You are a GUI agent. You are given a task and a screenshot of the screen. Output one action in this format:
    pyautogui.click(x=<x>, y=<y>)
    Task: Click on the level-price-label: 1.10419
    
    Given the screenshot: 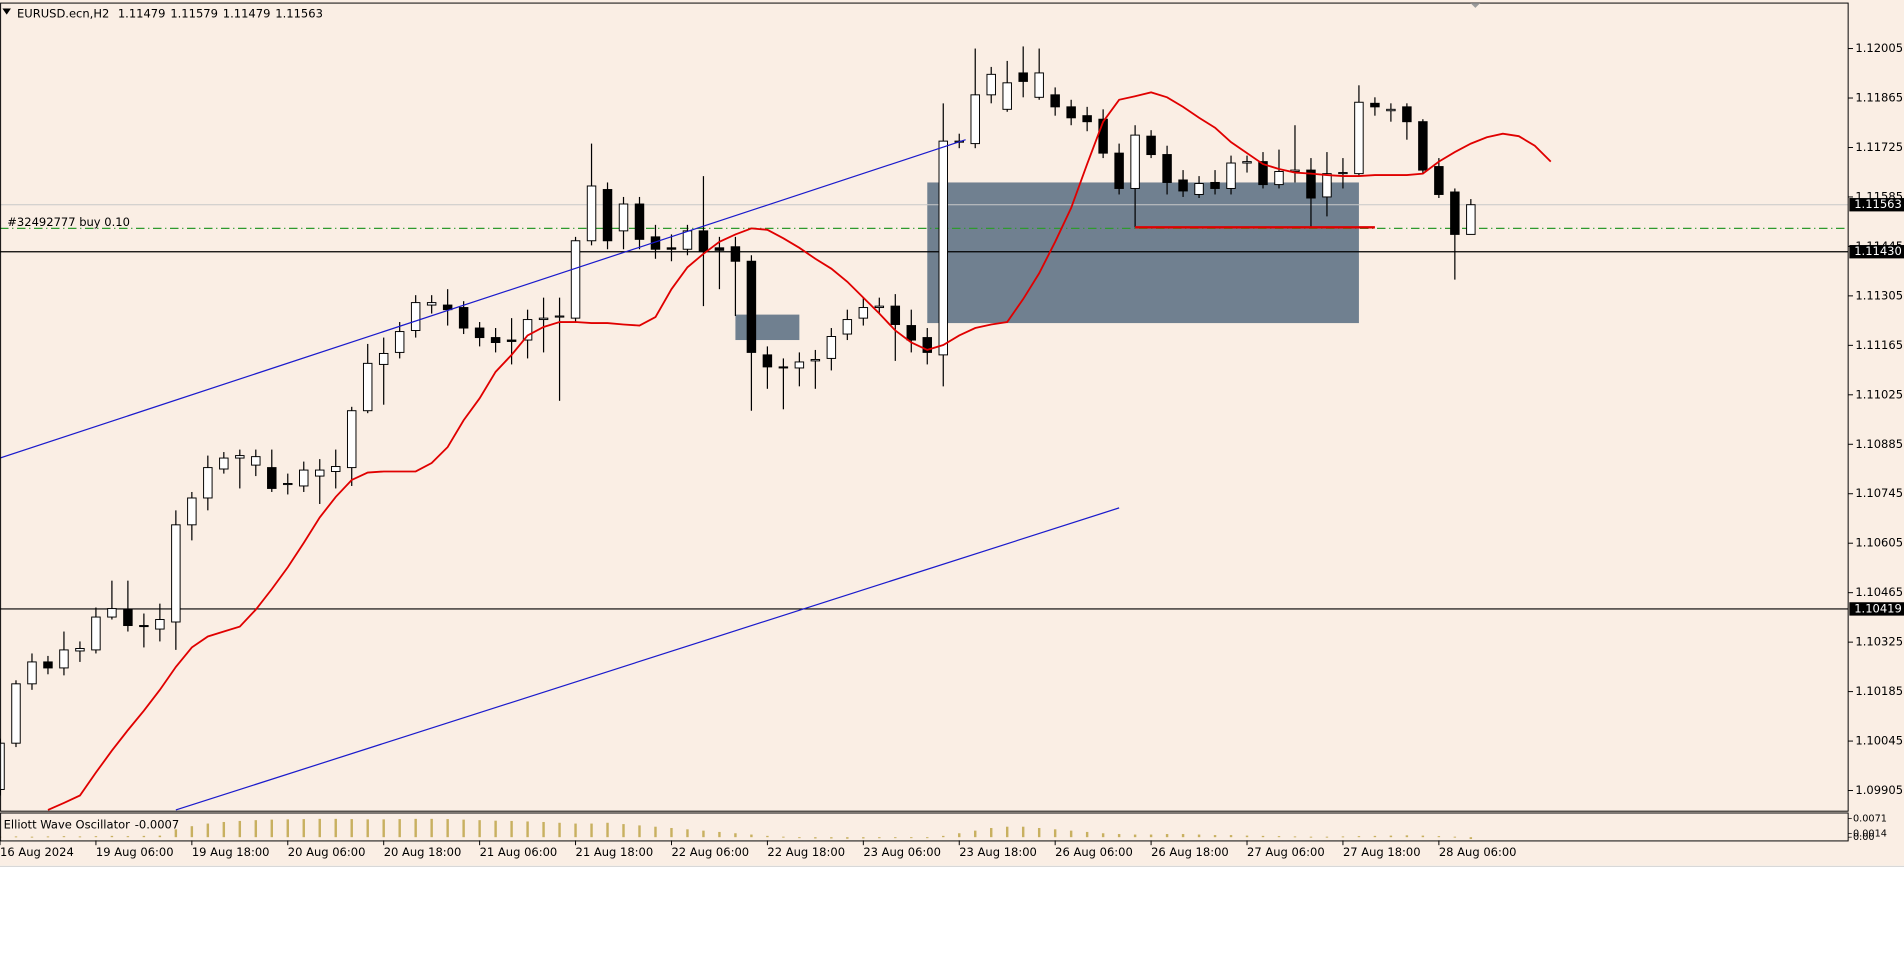 What is the action you would take?
    pyautogui.click(x=1878, y=608)
    